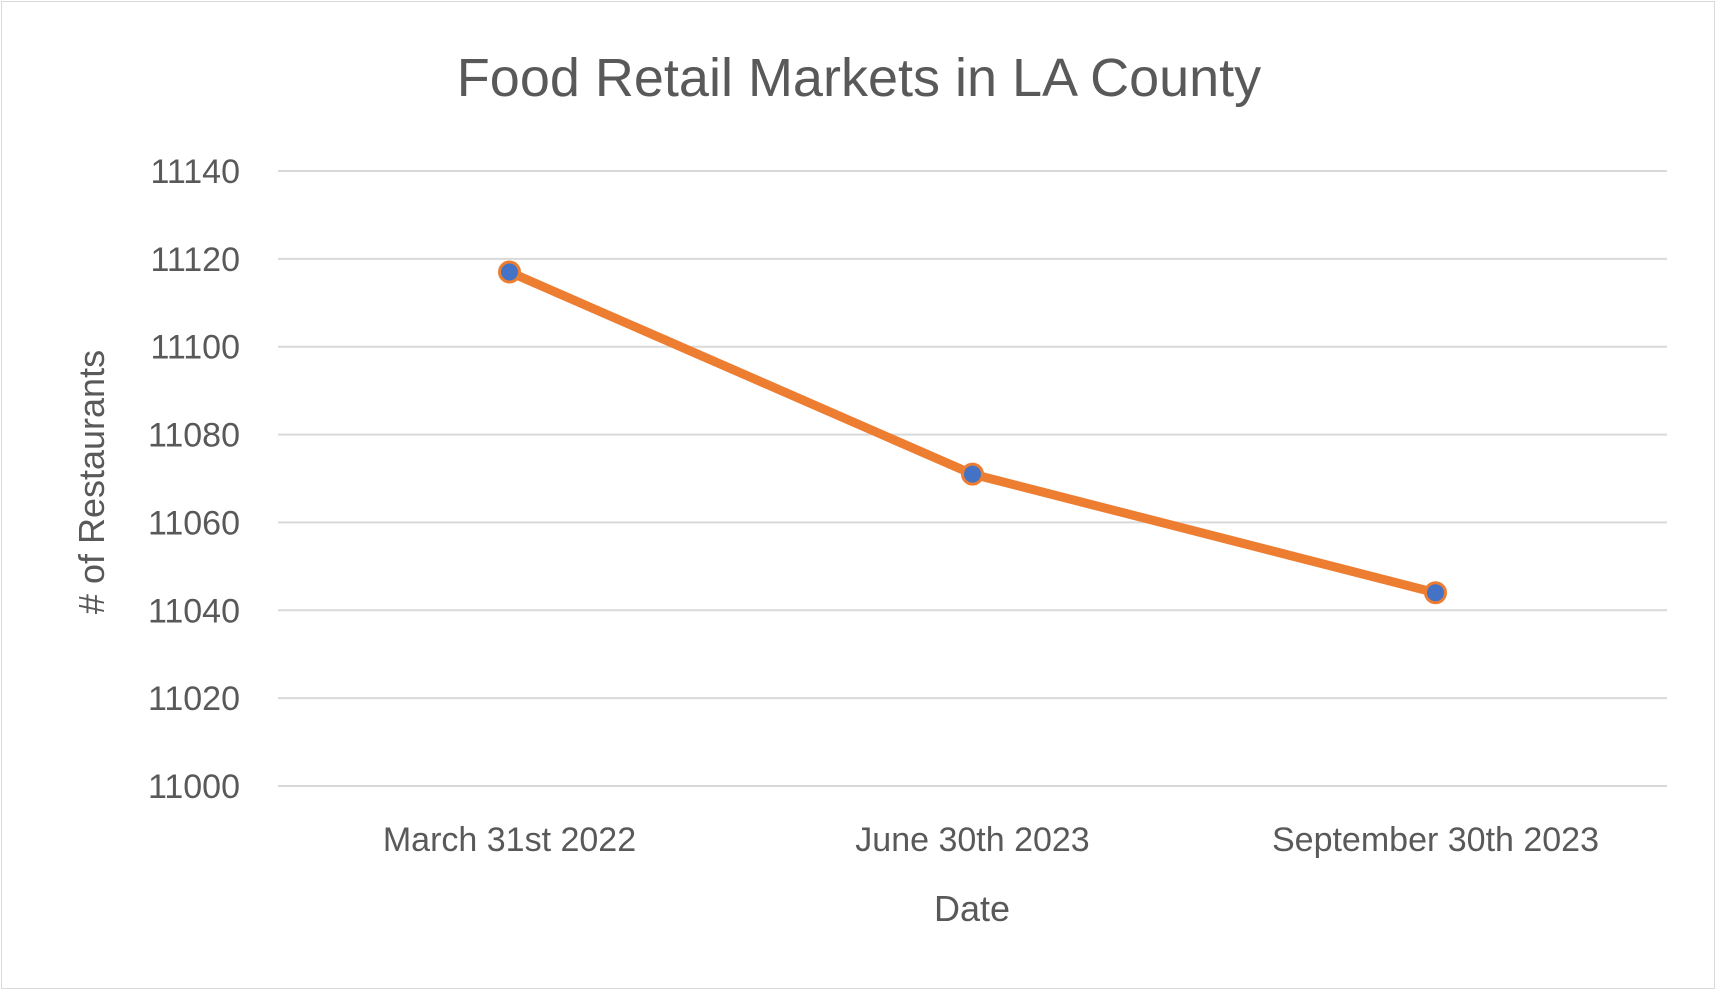 The height and width of the screenshot is (992, 1718). I want to click on y-axis-ticks: 11000 11020 11040 11060 11080 11100 11120 11140, so click(194, 479).